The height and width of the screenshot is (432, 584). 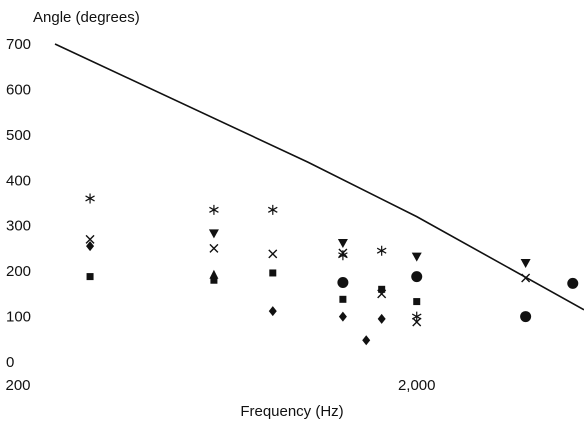 What do you see at coordinates (86, 17) in the screenshot?
I see `y-axis-title: Angle (degrees)` at bounding box center [86, 17].